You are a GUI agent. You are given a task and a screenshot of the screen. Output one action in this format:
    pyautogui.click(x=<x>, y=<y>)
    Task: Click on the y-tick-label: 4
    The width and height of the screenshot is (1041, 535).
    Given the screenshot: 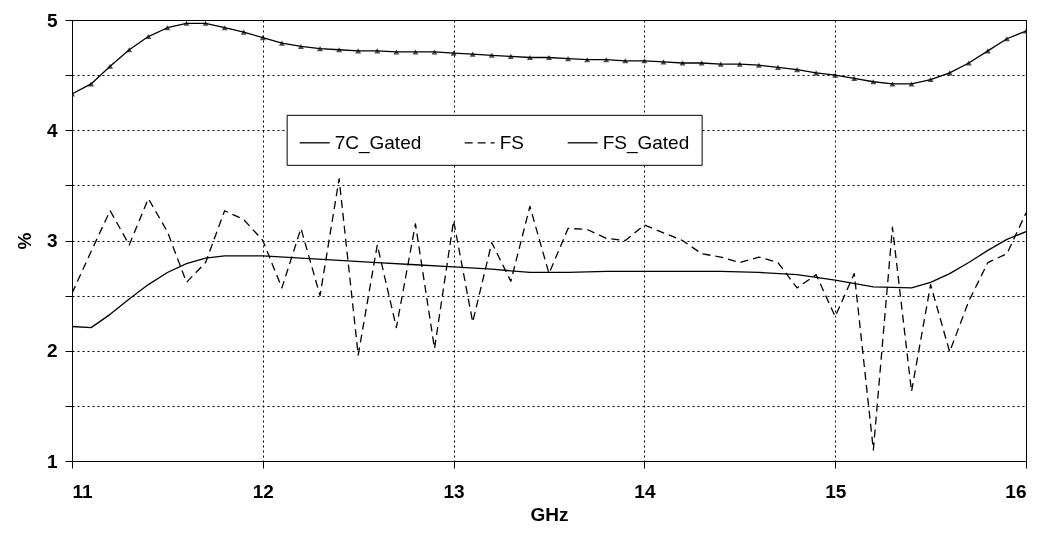 What is the action you would take?
    pyautogui.click(x=52, y=130)
    